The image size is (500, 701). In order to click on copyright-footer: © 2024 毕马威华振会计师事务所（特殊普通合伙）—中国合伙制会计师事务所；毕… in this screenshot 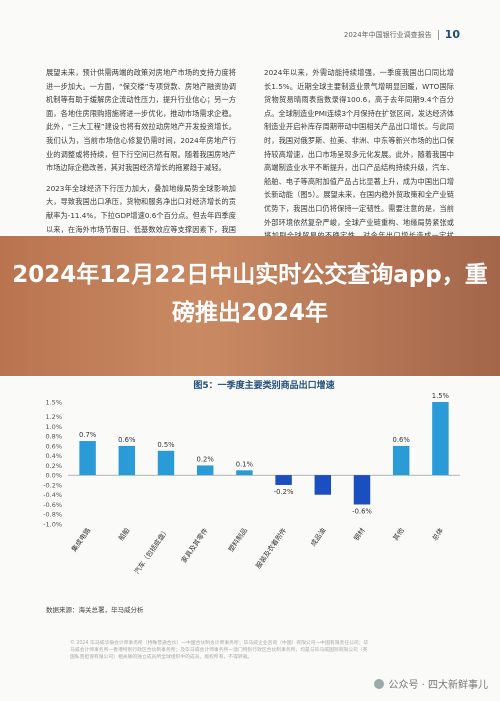, I will do `click(219, 650)`.